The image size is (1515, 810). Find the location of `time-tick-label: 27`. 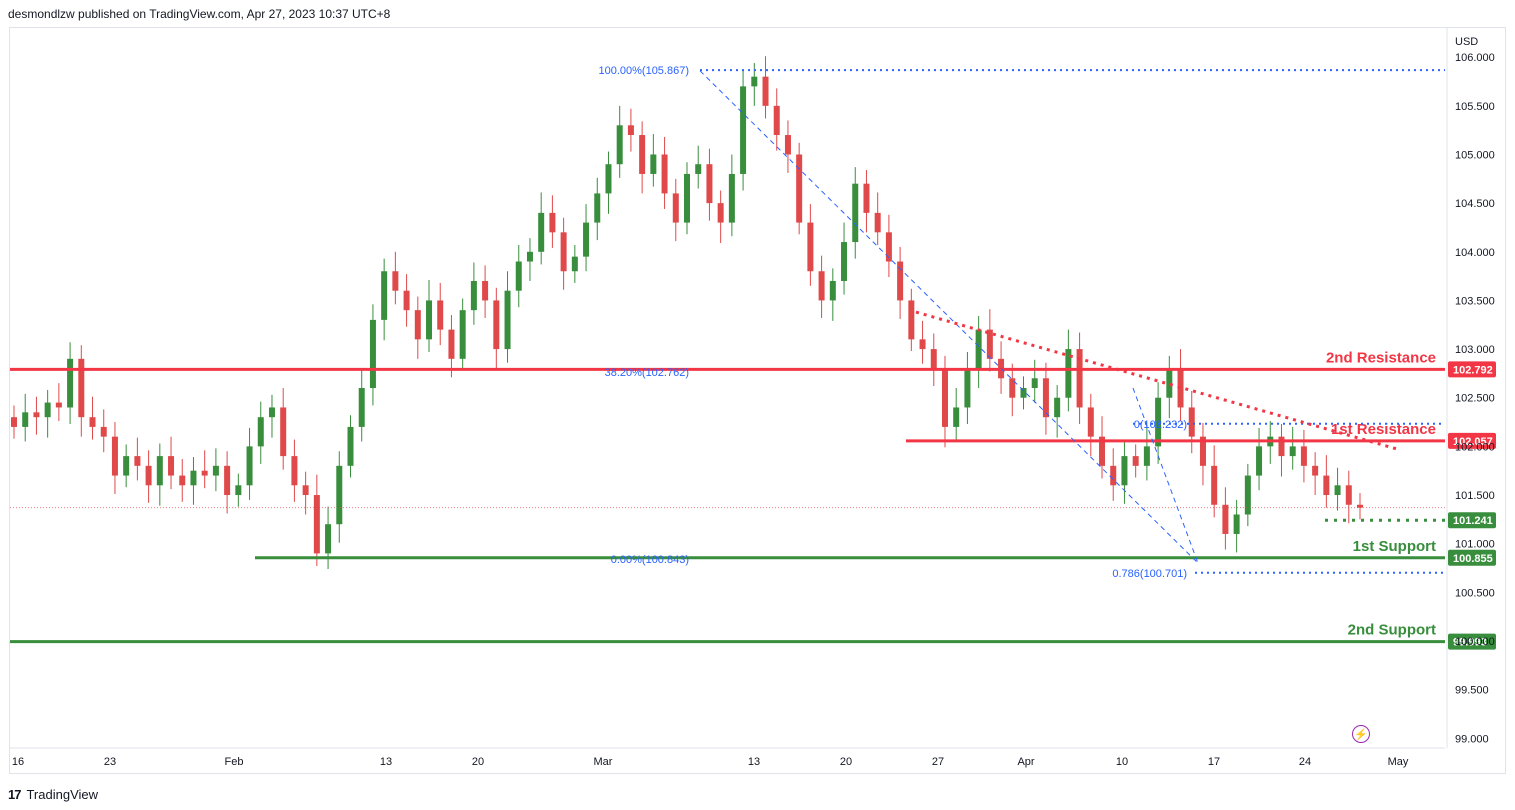

time-tick-label: 27 is located at coordinates (938, 762).